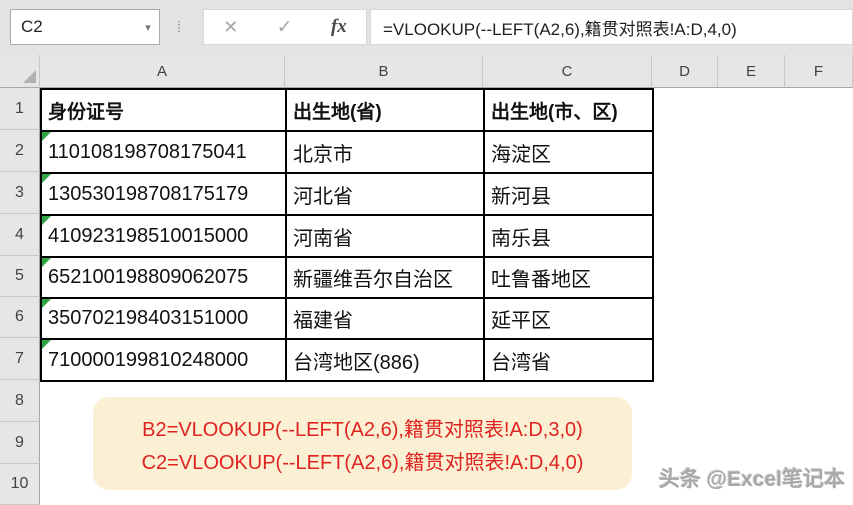 The image size is (853, 505). I want to click on formula-bar: =VLOOKUP(--LEFT(A2,6),籍贯对照表!A:D,4,0), so click(611, 27).